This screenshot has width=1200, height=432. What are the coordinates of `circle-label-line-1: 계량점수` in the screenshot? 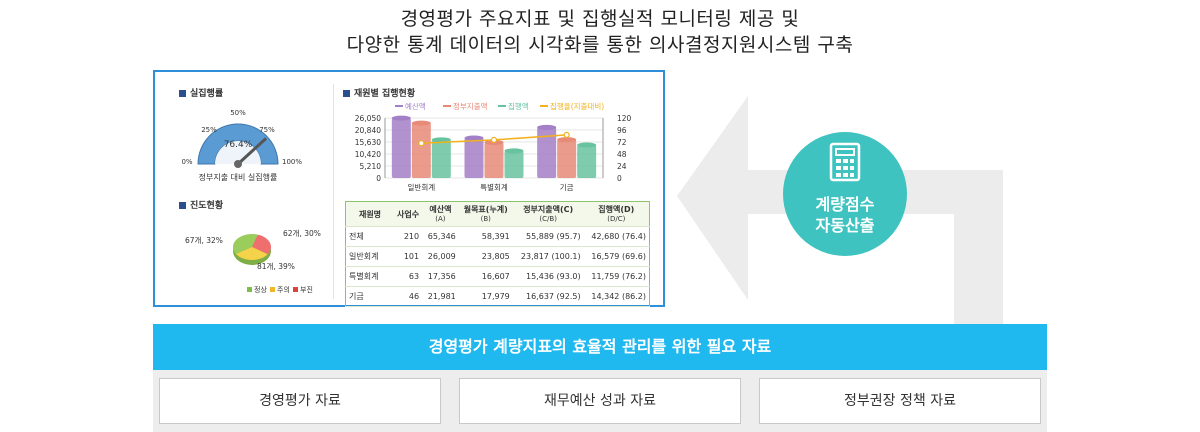 It's located at (845, 204).